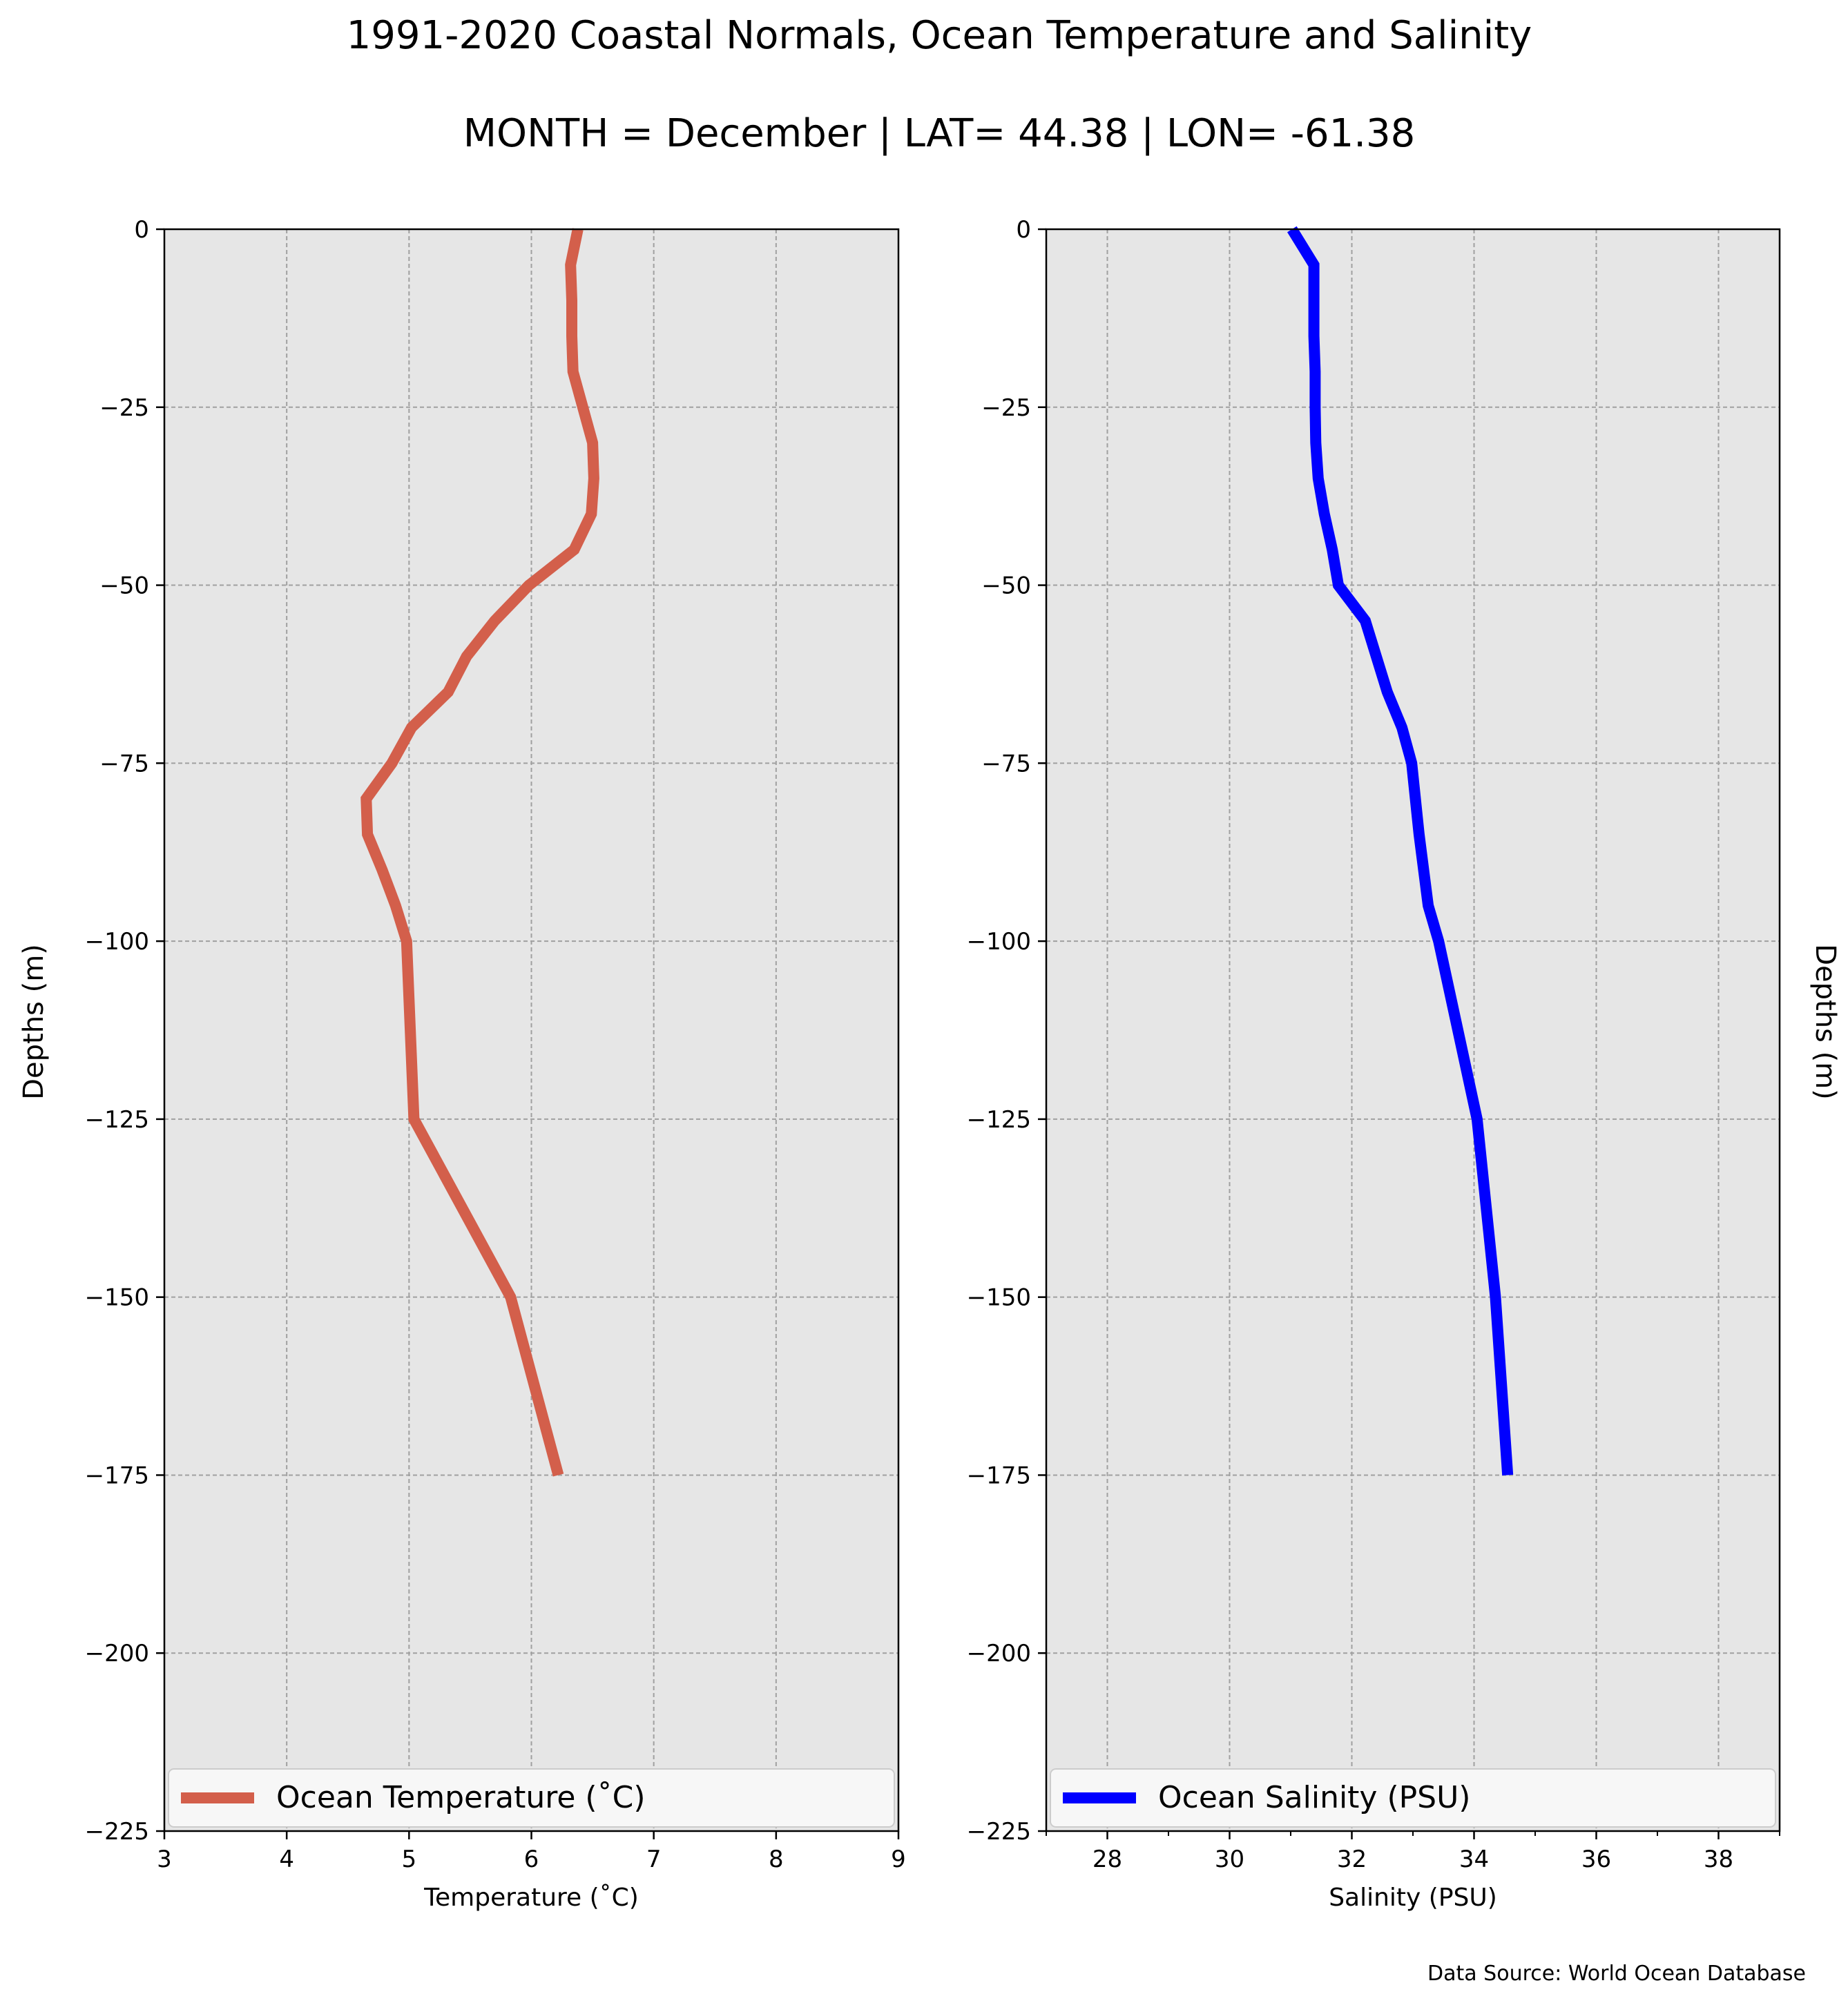 This screenshot has width=1848, height=2003. What do you see at coordinates (654, 1860) in the screenshot?
I see `x-tick-label: 7` at bounding box center [654, 1860].